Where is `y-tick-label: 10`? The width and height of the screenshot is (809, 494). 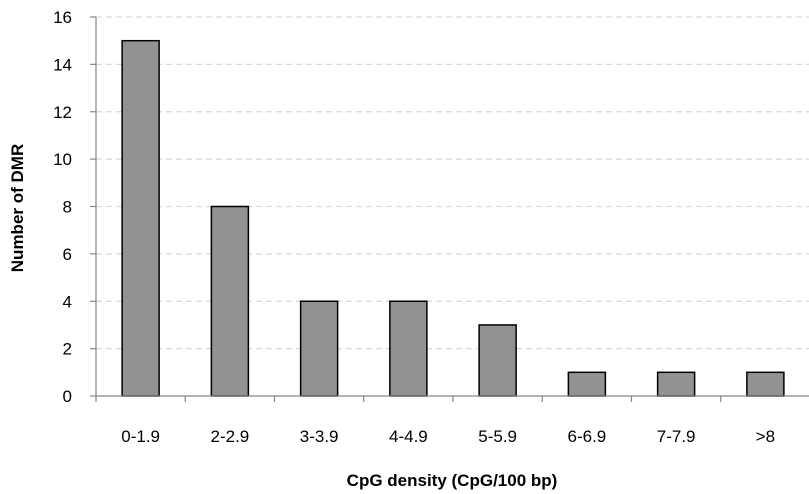
y-tick-label: 10 is located at coordinates (62, 159).